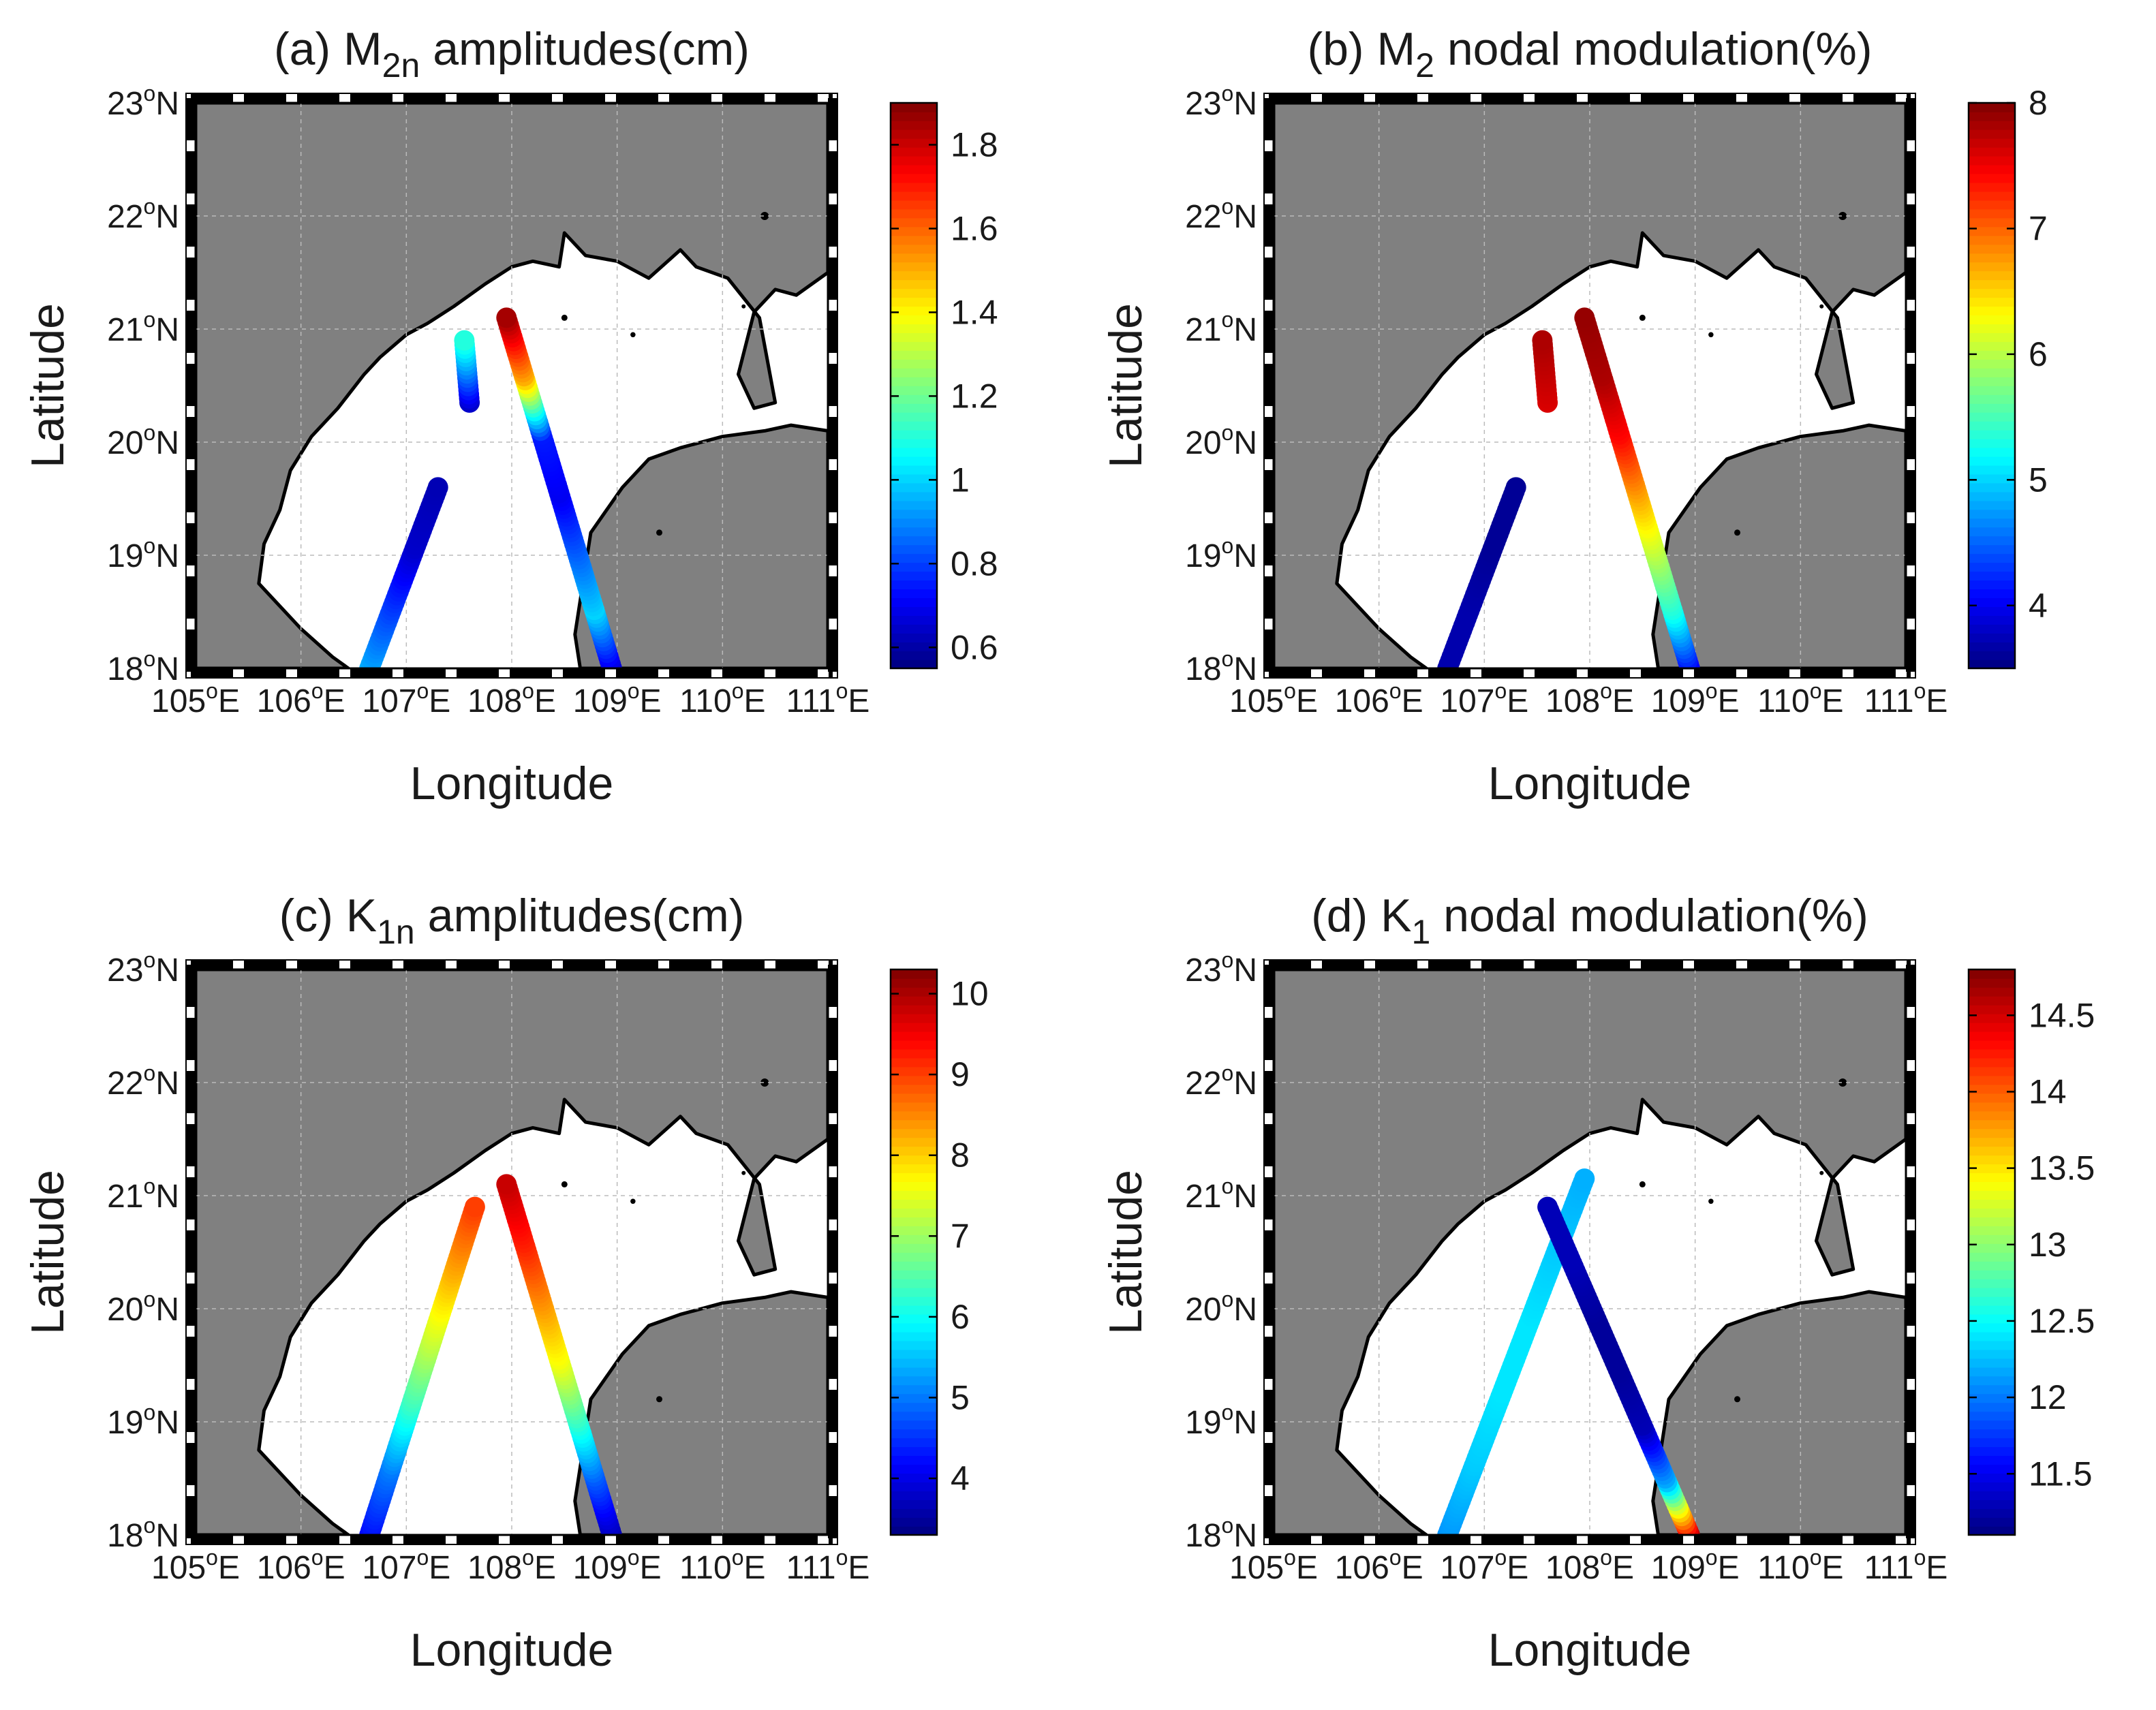 The image size is (2156, 1710). I want to click on hainan-island, so click(700, 1412).